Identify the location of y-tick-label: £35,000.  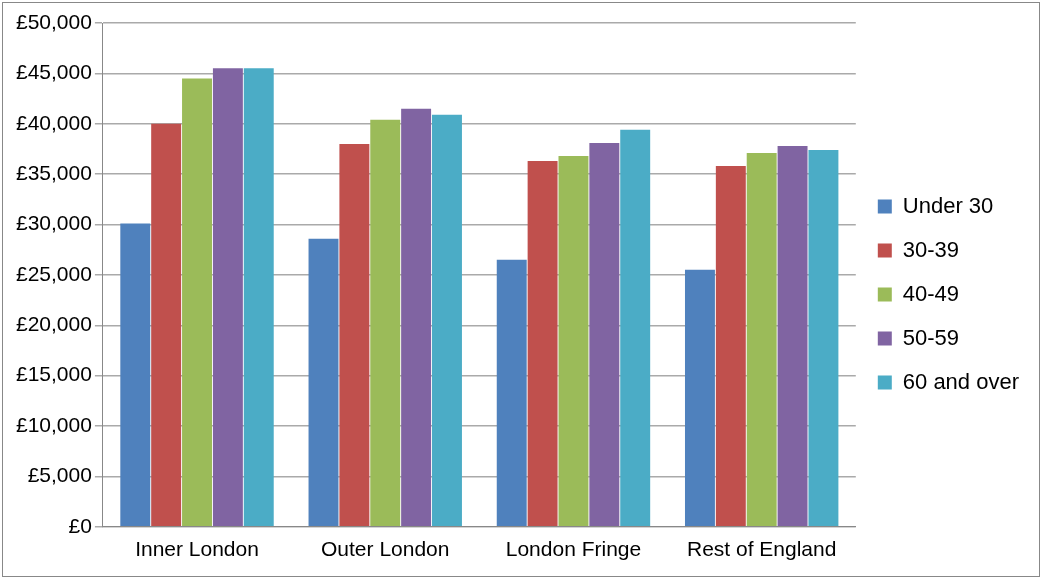
(53, 172).